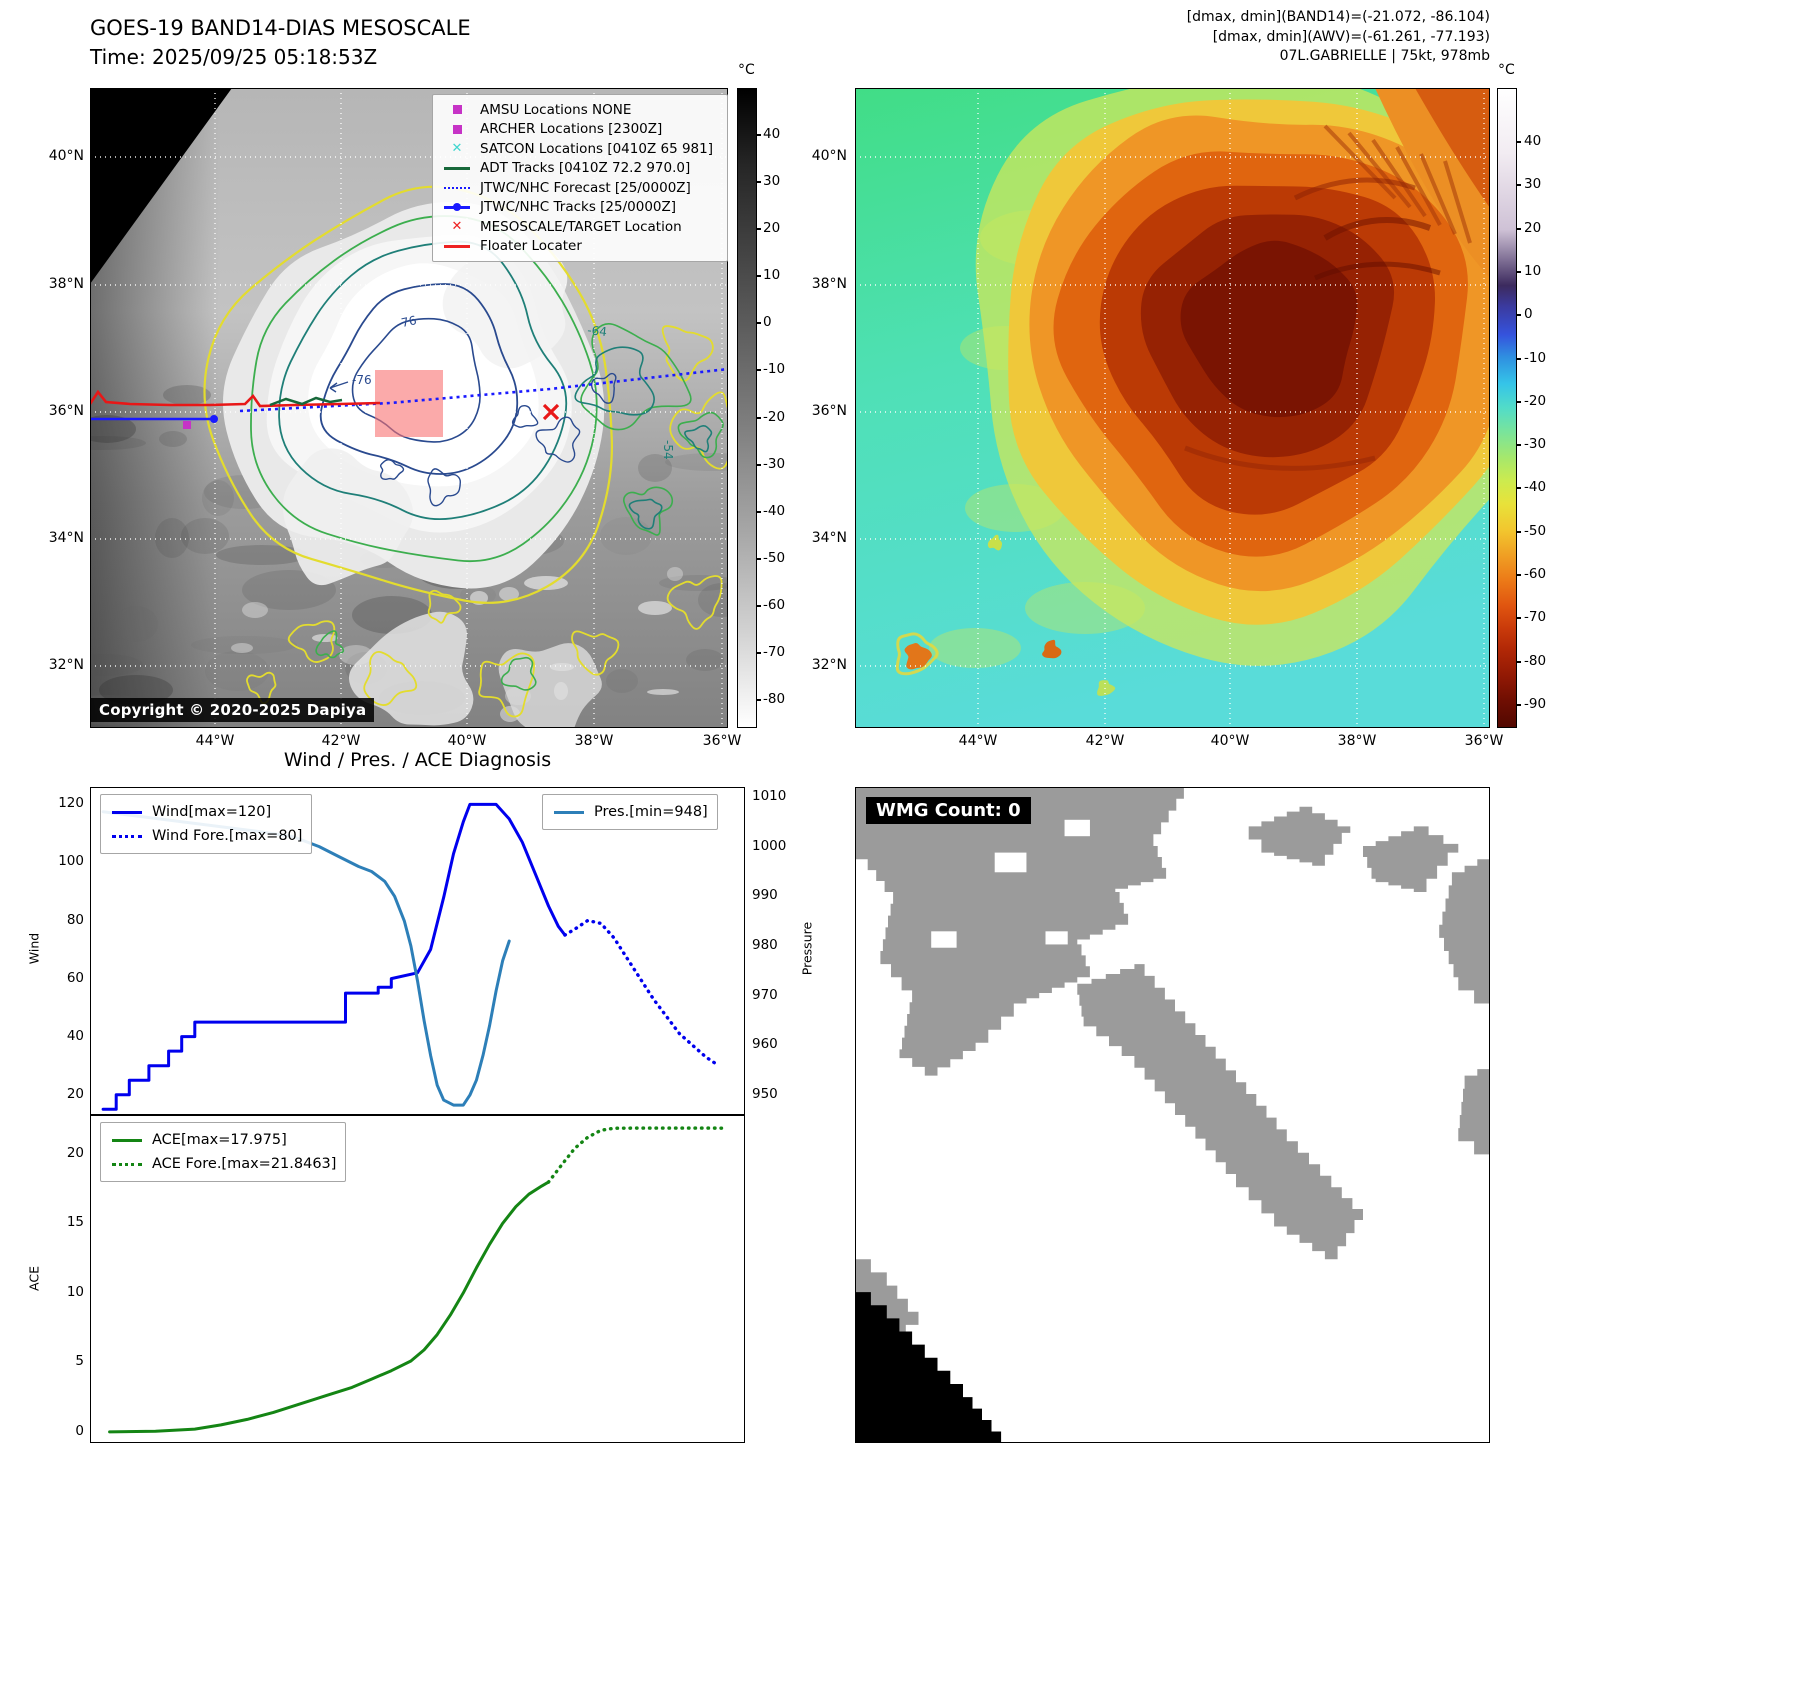 This screenshot has height=1690, width=1797. I want to click on band14-lon-tick: 38°W, so click(594, 741).